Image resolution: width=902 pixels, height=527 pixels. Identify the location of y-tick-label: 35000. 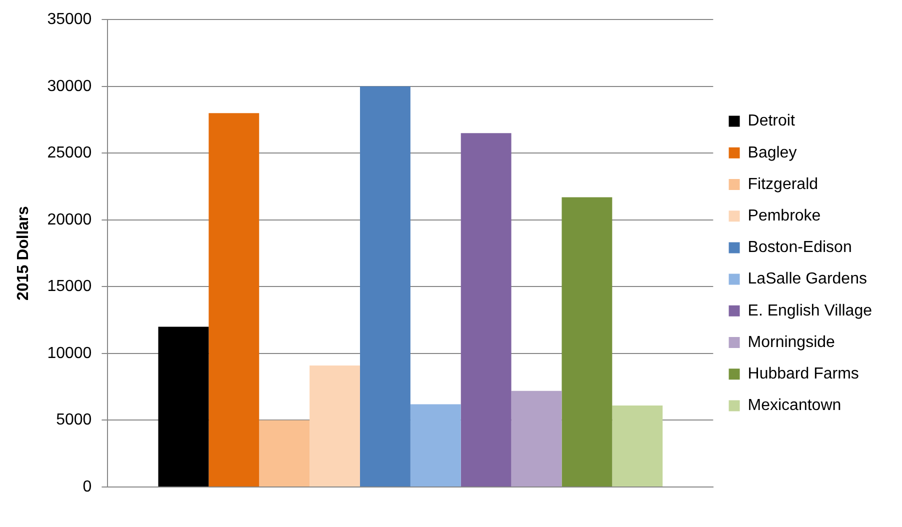
(69, 19).